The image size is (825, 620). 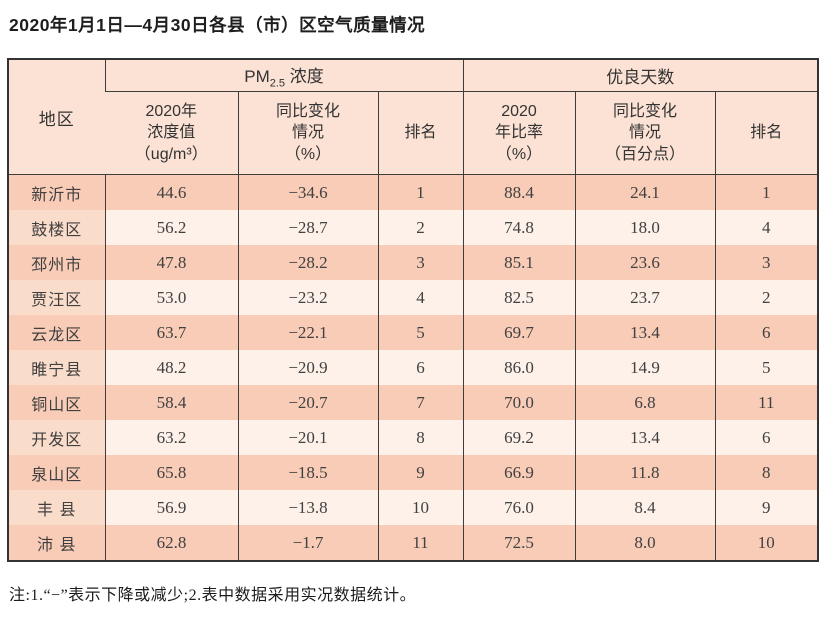 I want to click on cell-pm-value: 62.8, so click(x=171, y=543).